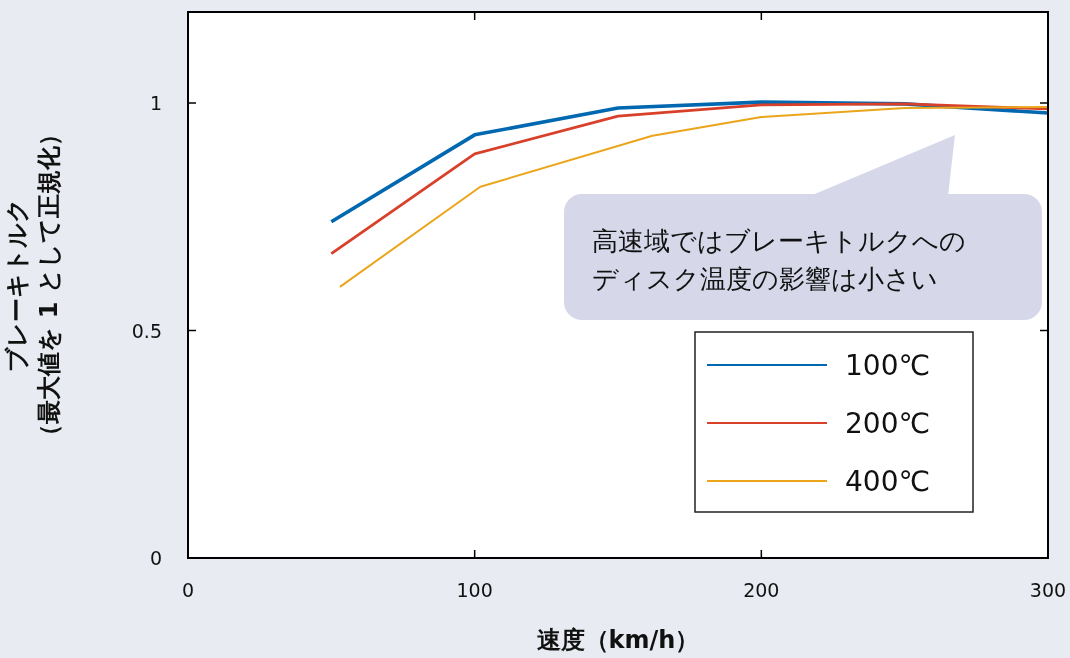  What do you see at coordinates (474, 590) in the screenshot?
I see `x-tick-label: 100` at bounding box center [474, 590].